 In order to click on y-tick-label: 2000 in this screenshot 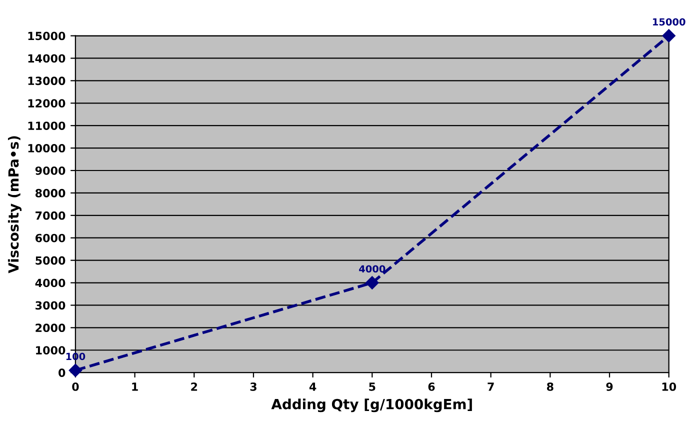, I will do `click(51, 328)`.